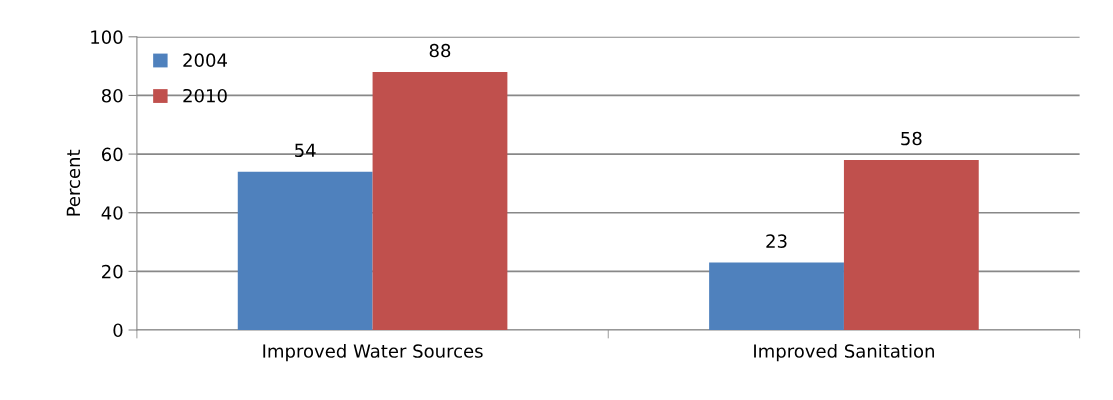  Describe the element at coordinates (373, 352) in the screenshot. I see `x-tick-label: Improved Water Sources` at that location.